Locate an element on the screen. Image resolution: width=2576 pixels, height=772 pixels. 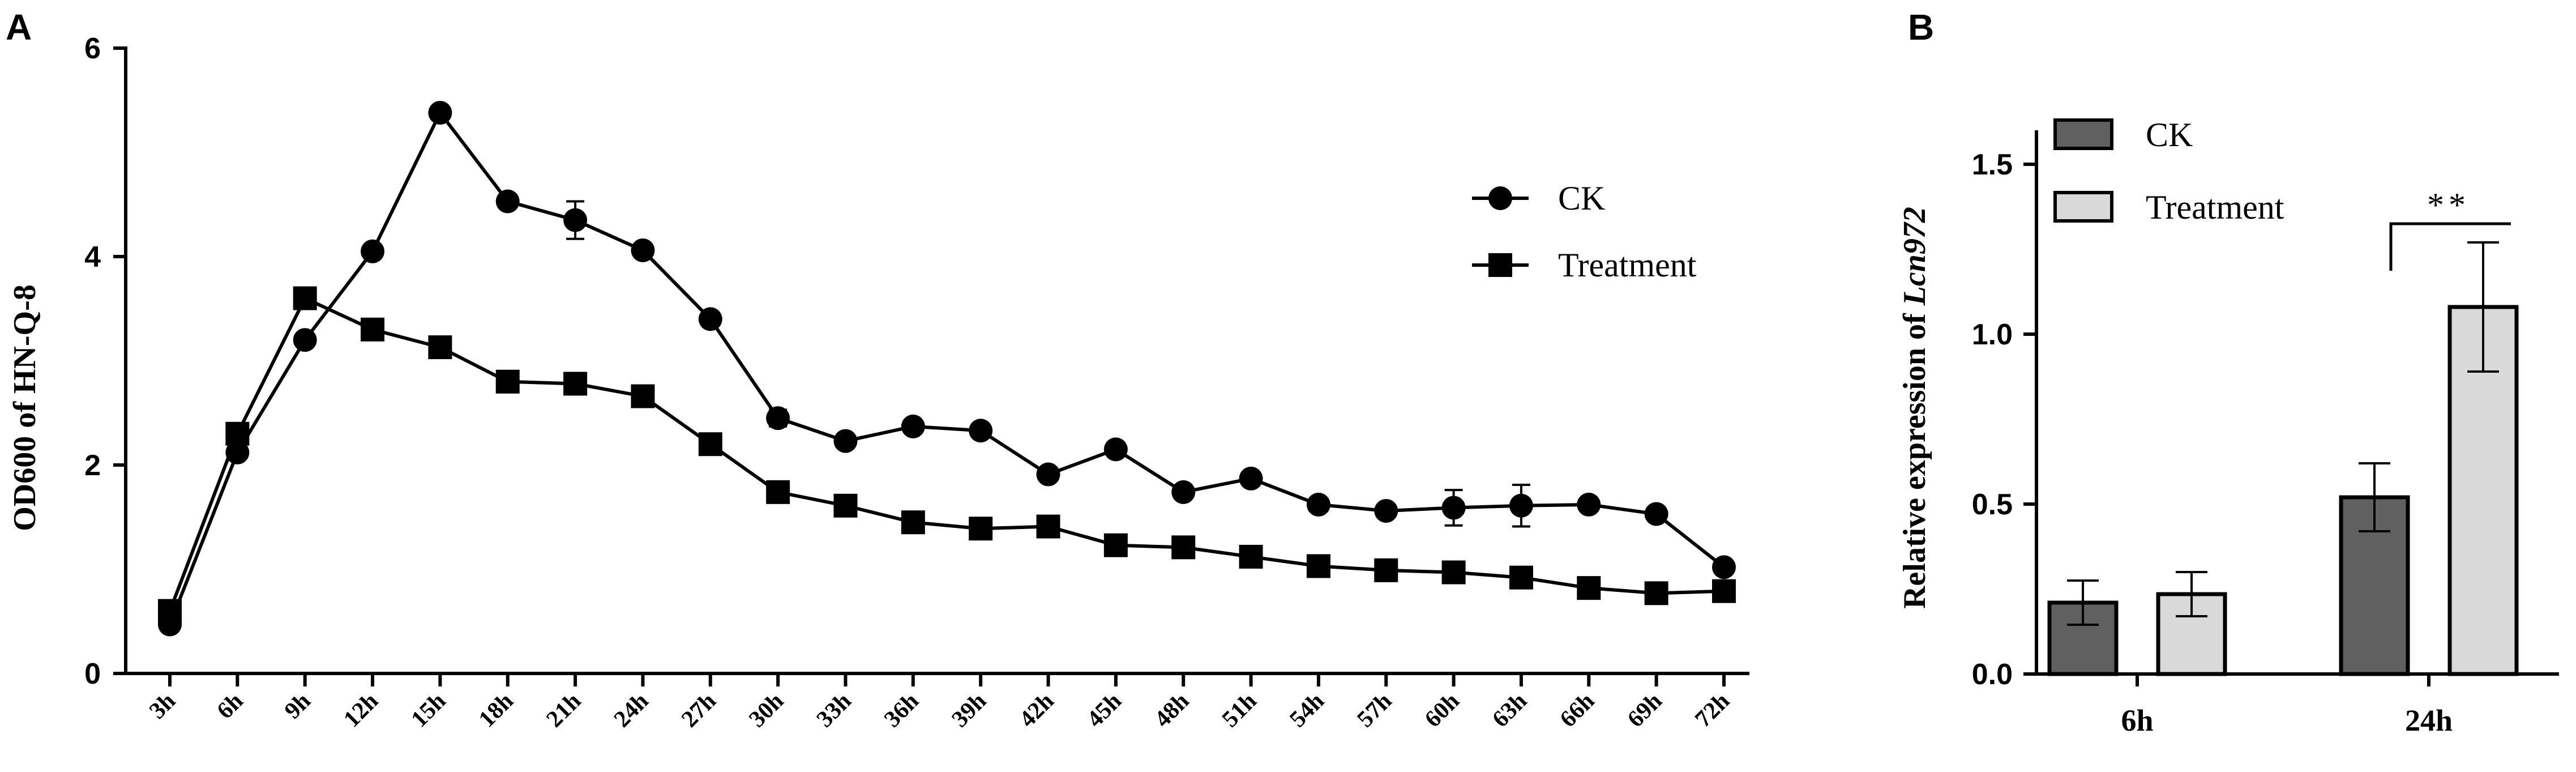
panel-b-significance: ** is located at coordinates (2450, 228).